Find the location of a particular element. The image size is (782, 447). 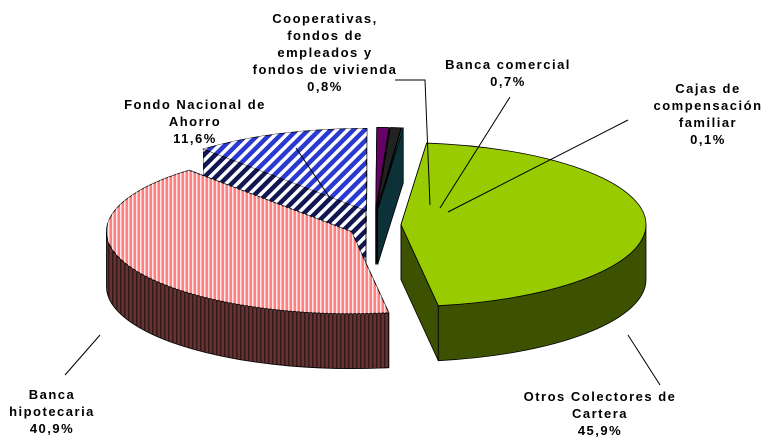

category-label: Fondo Nacional de Ahorro is located at coordinates (195, 113).